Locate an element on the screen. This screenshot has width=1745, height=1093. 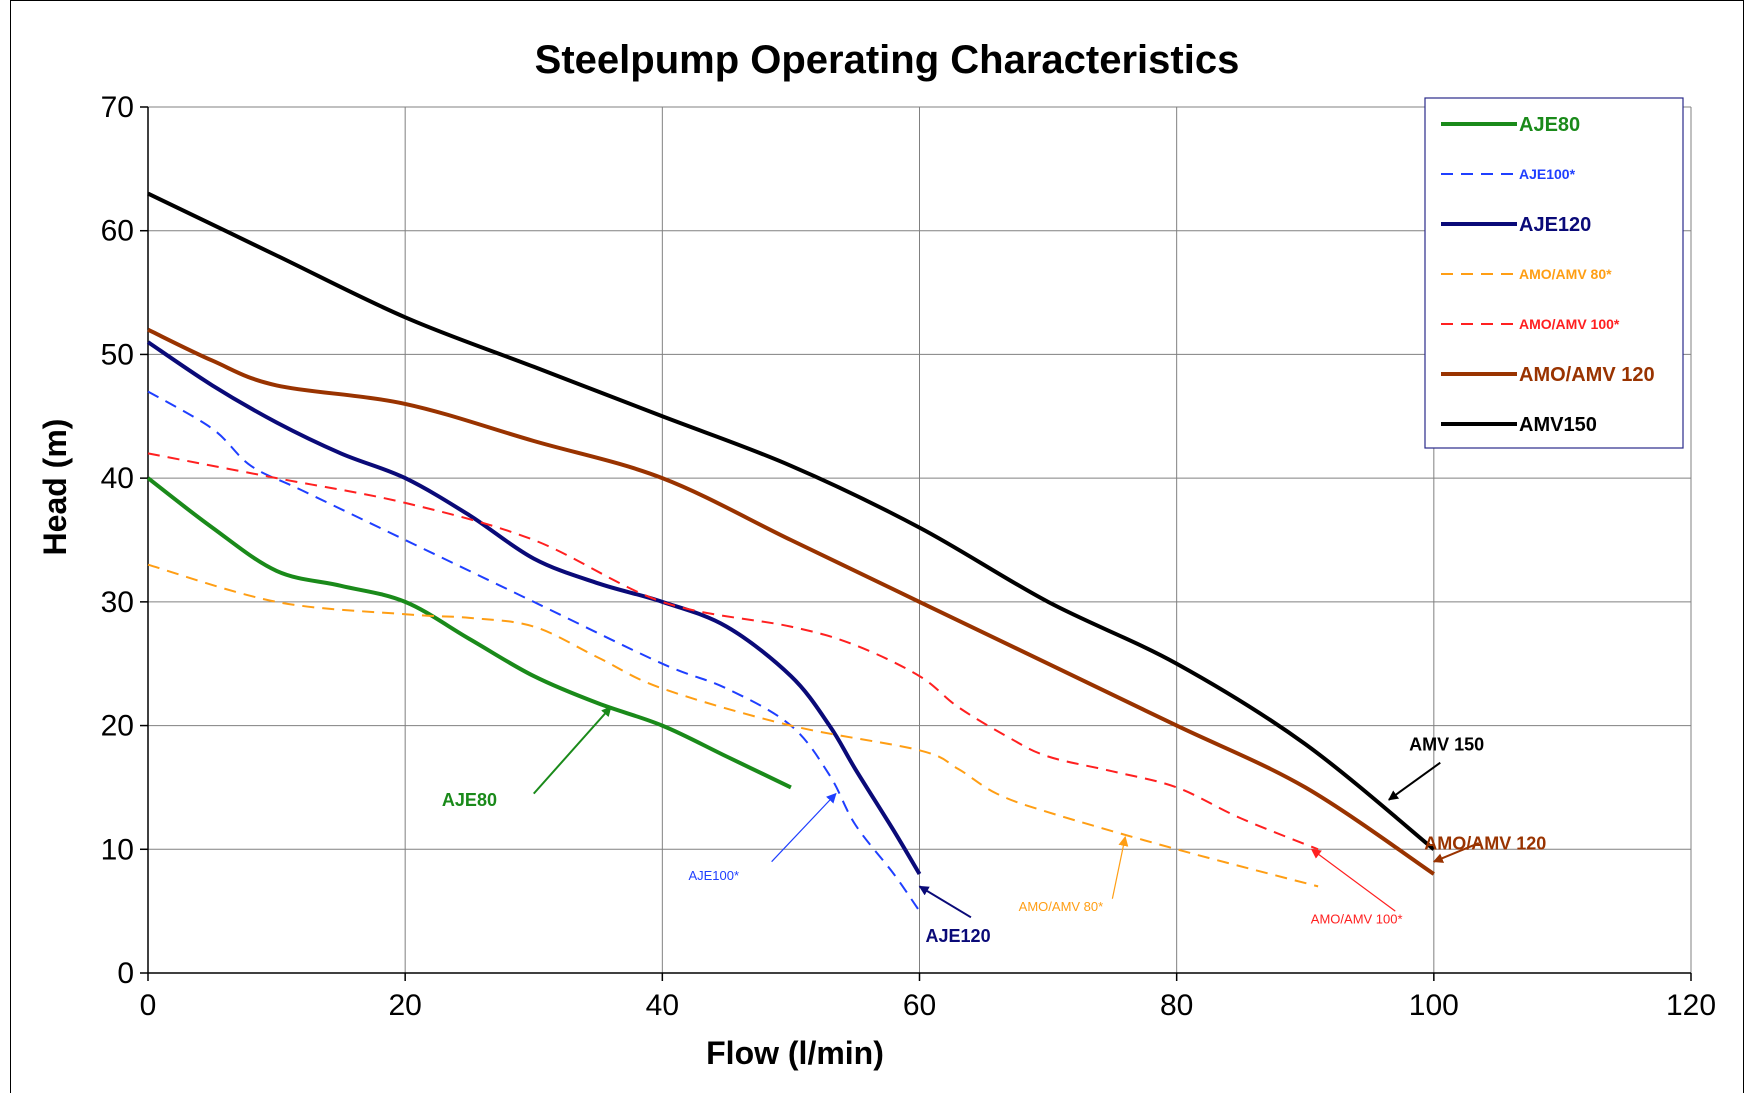
x-tick-label: 40 is located at coordinates (662, 1005).